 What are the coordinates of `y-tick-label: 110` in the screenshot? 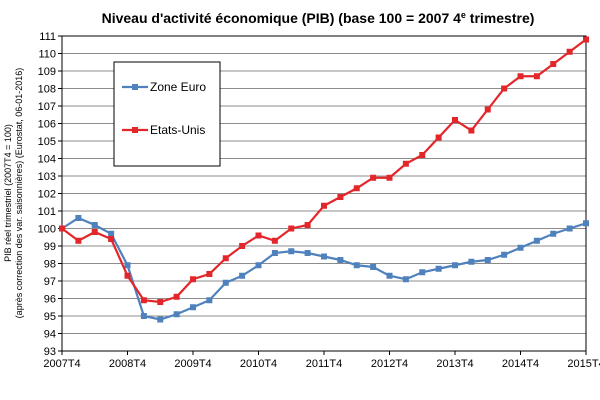 It's located at (47, 55).